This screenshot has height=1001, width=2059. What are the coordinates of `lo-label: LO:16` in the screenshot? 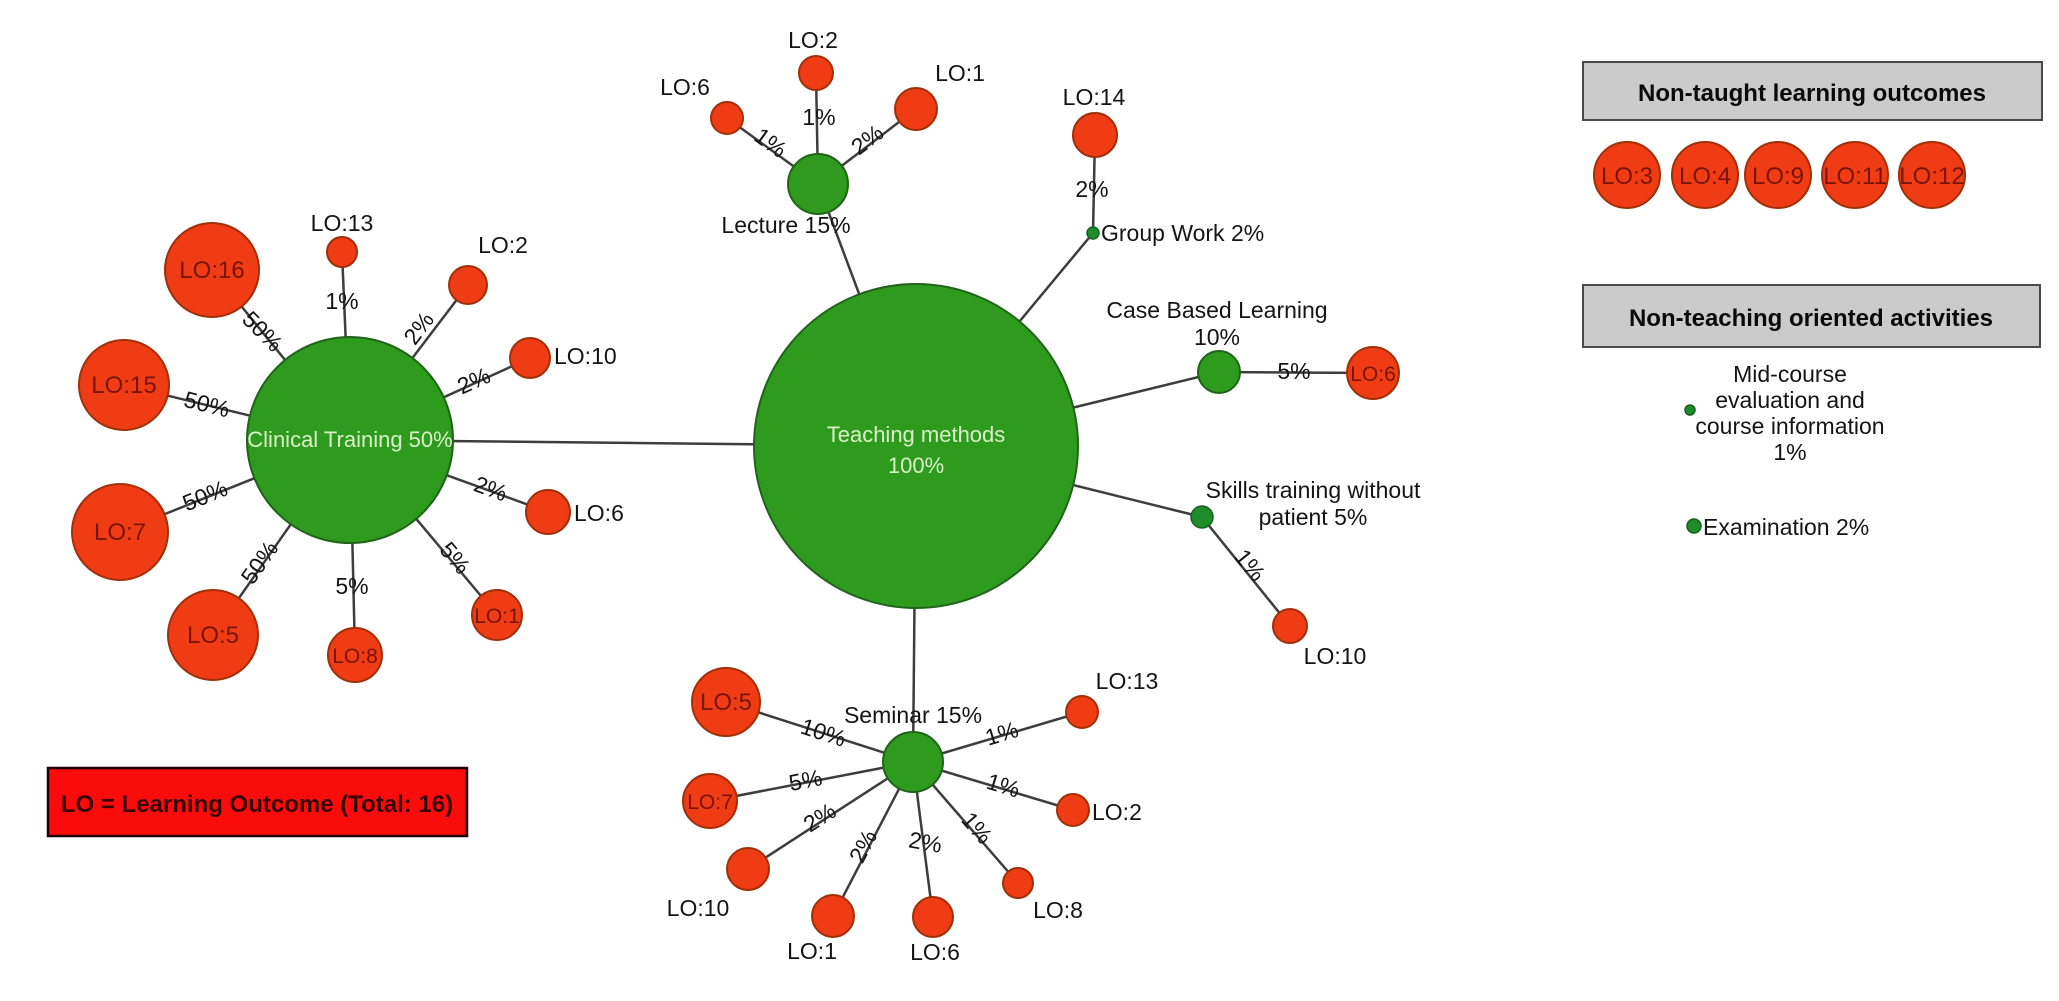 It's located at (211, 270).